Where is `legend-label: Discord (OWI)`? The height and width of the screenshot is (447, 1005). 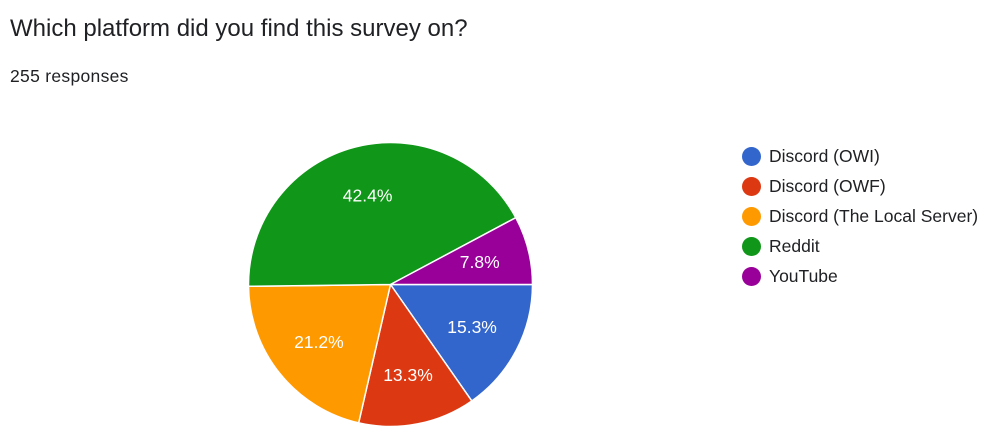 legend-label: Discord (OWI) is located at coordinates (824, 155).